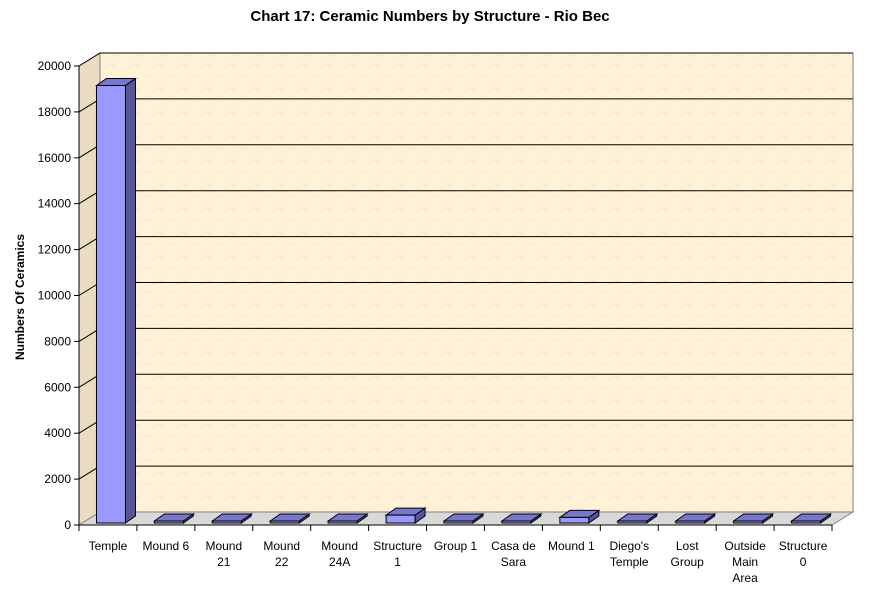 This screenshot has height=596, width=872. Describe the element at coordinates (629, 554) in the screenshot. I see `x-tick-label: Diego's Temple` at that location.